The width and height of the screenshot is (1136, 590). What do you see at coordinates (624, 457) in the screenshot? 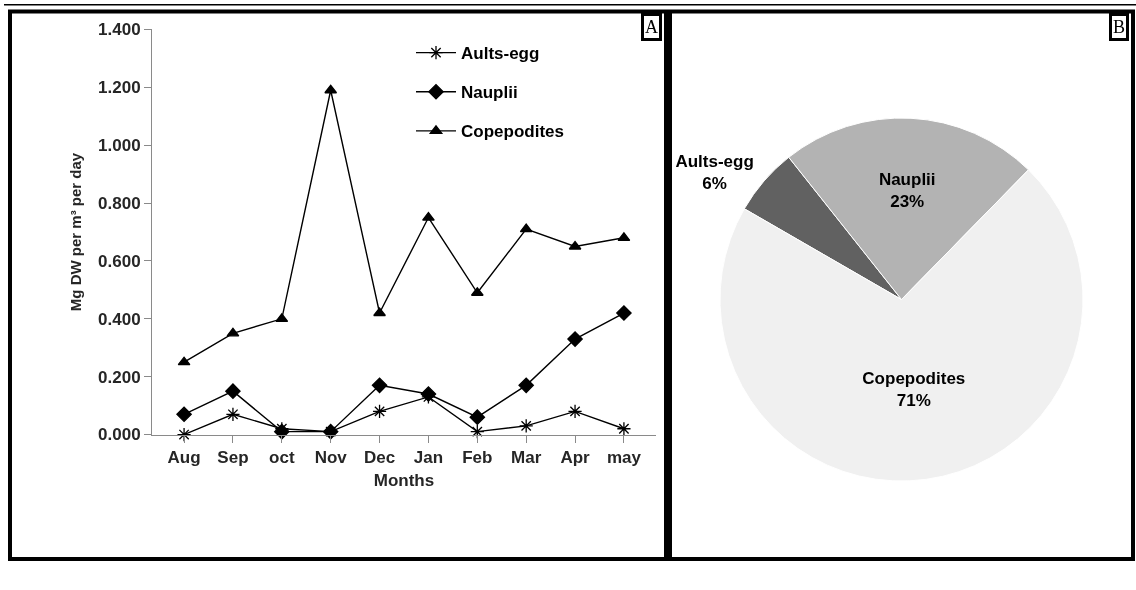
I see `x-tick-label: may` at bounding box center [624, 457].